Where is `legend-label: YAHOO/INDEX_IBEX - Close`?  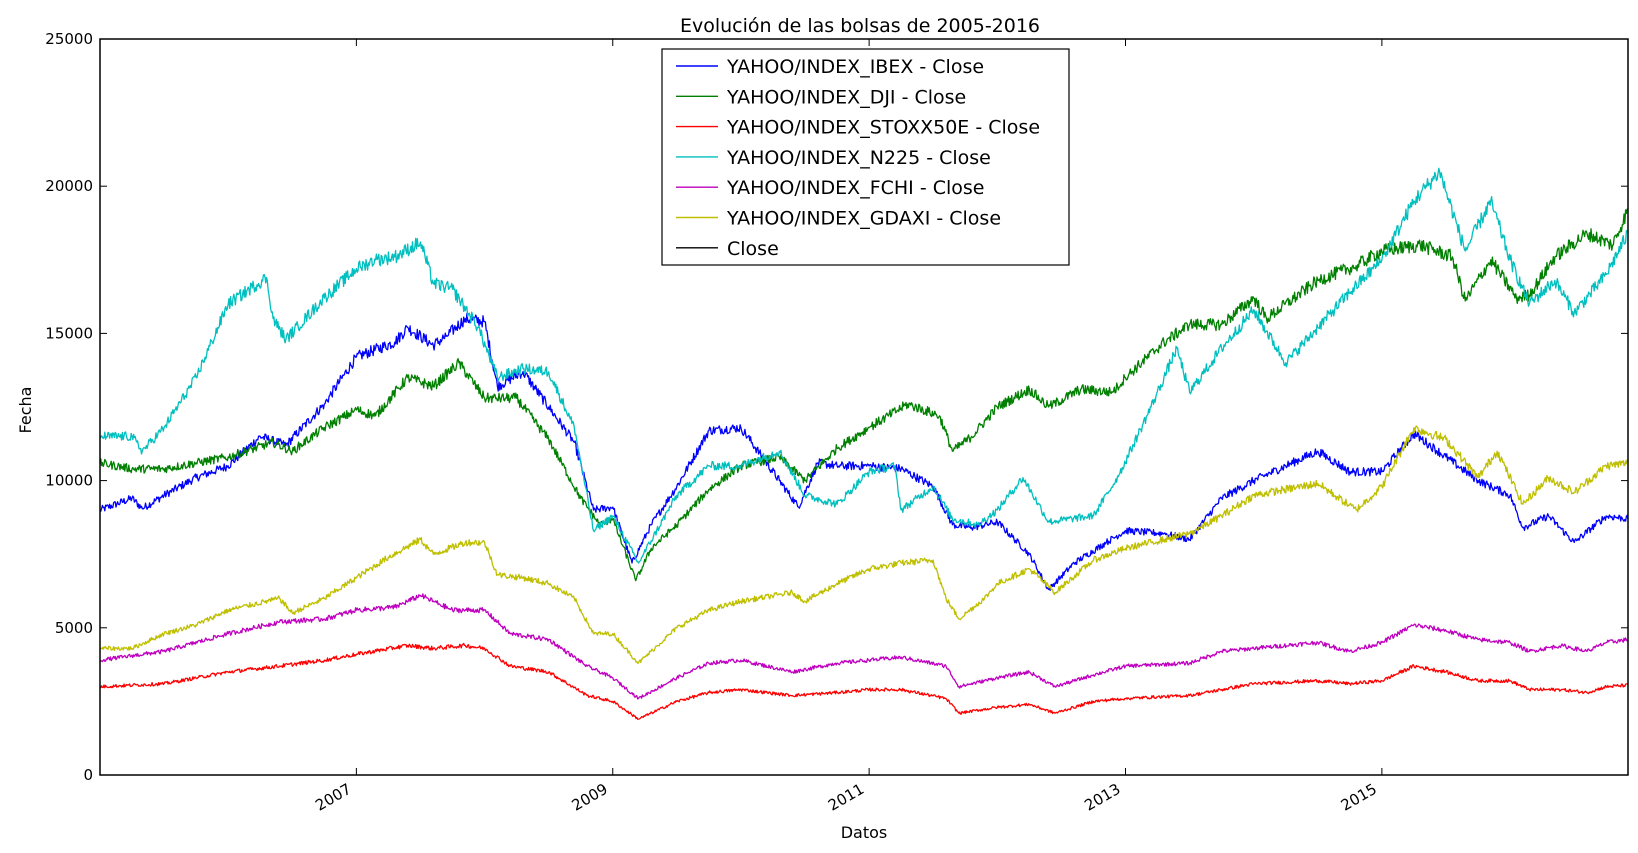
legend-label: YAHOO/INDEX_IBEX - Close is located at coordinates (855, 67).